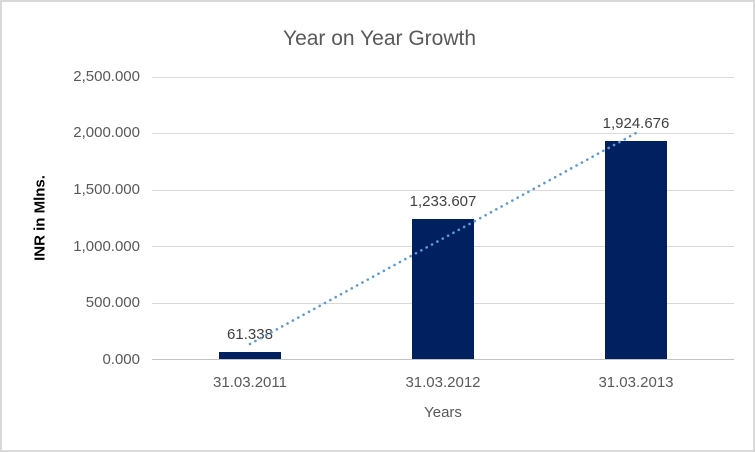 This screenshot has height=452, width=755. What do you see at coordinates (636, 124) in the screenshot?
I see `bar-data-label: 1,924.676` at bounding box center [636, 124].